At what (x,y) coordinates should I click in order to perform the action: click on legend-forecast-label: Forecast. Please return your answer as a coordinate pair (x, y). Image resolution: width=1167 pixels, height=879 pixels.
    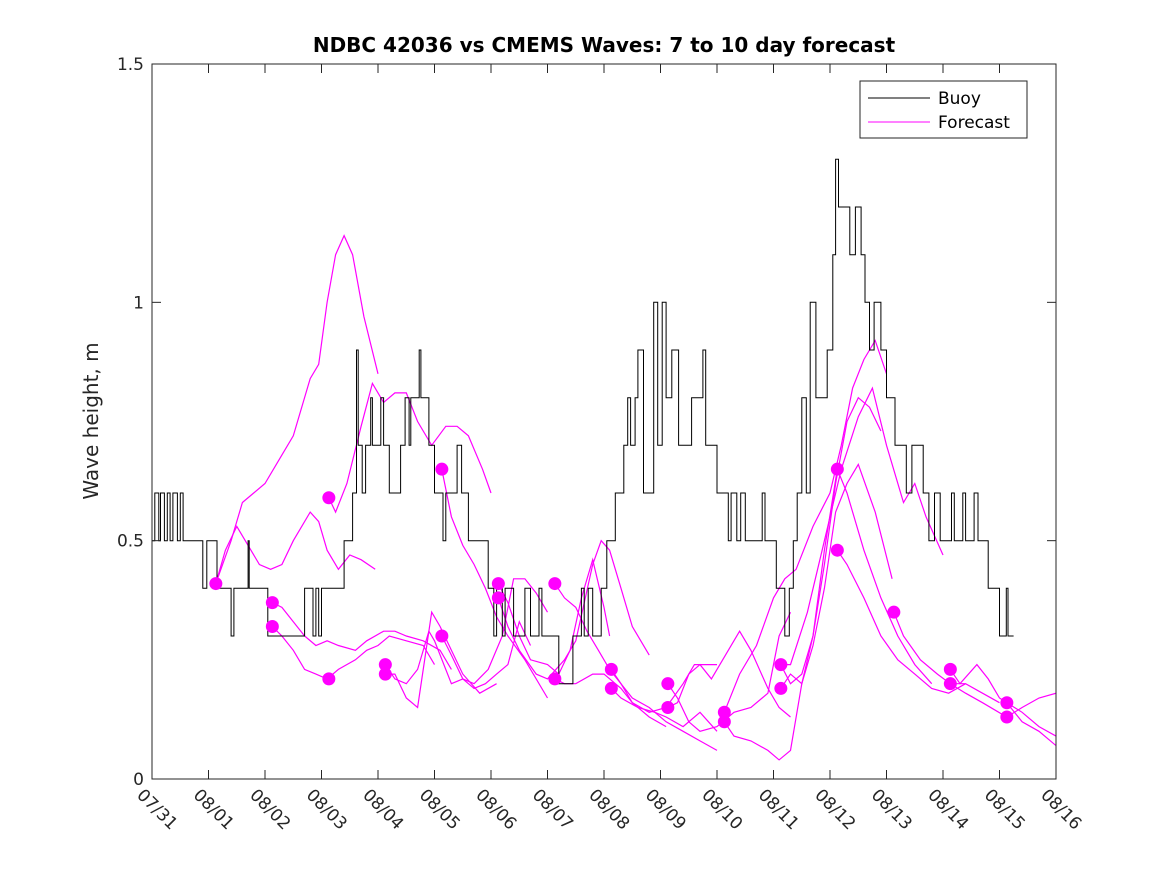
    Looking at the image, I should click on (974, 123).